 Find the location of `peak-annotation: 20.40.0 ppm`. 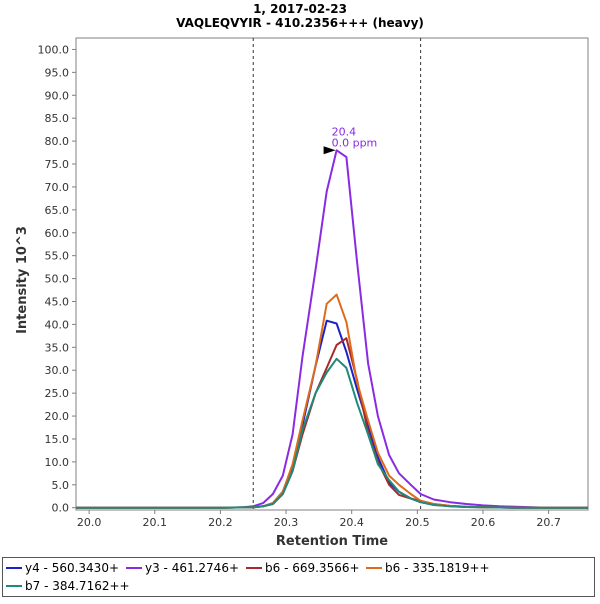

peak-annotation: 20.40.0 ppm is located at coordinates (350, 140).